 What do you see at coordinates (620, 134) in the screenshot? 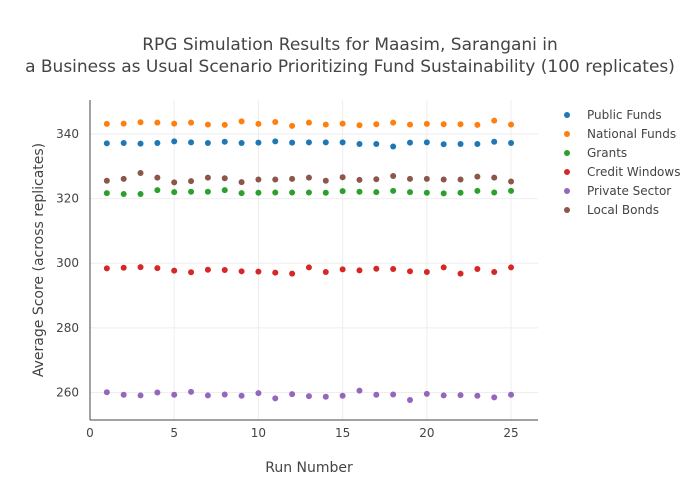
I see `legend-item: National Funds` at bounding box center [620, 134].